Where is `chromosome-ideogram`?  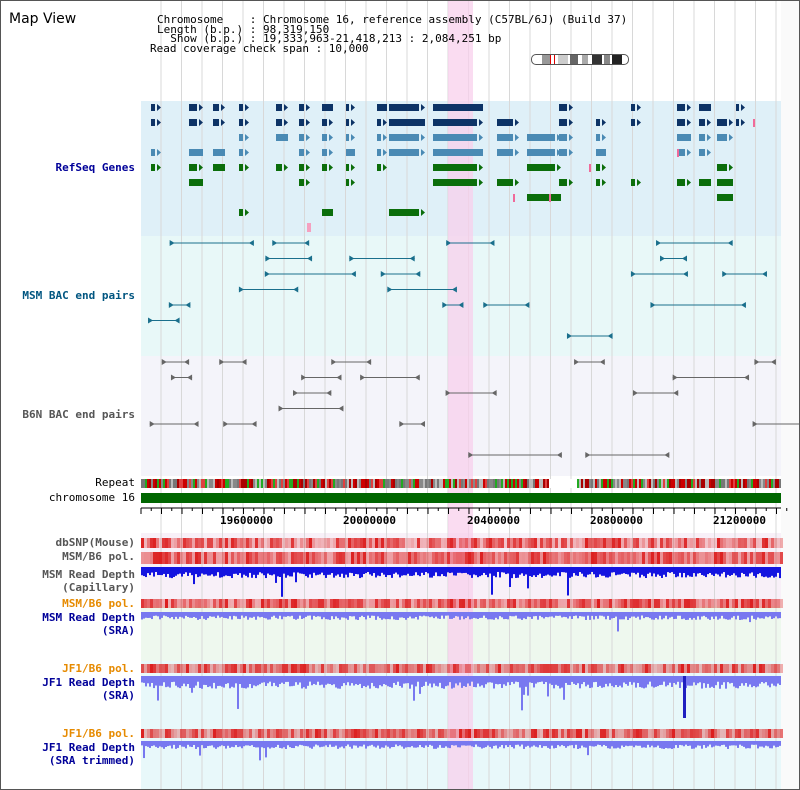 chromosome-ideogram is located at coordinates (580, 59).